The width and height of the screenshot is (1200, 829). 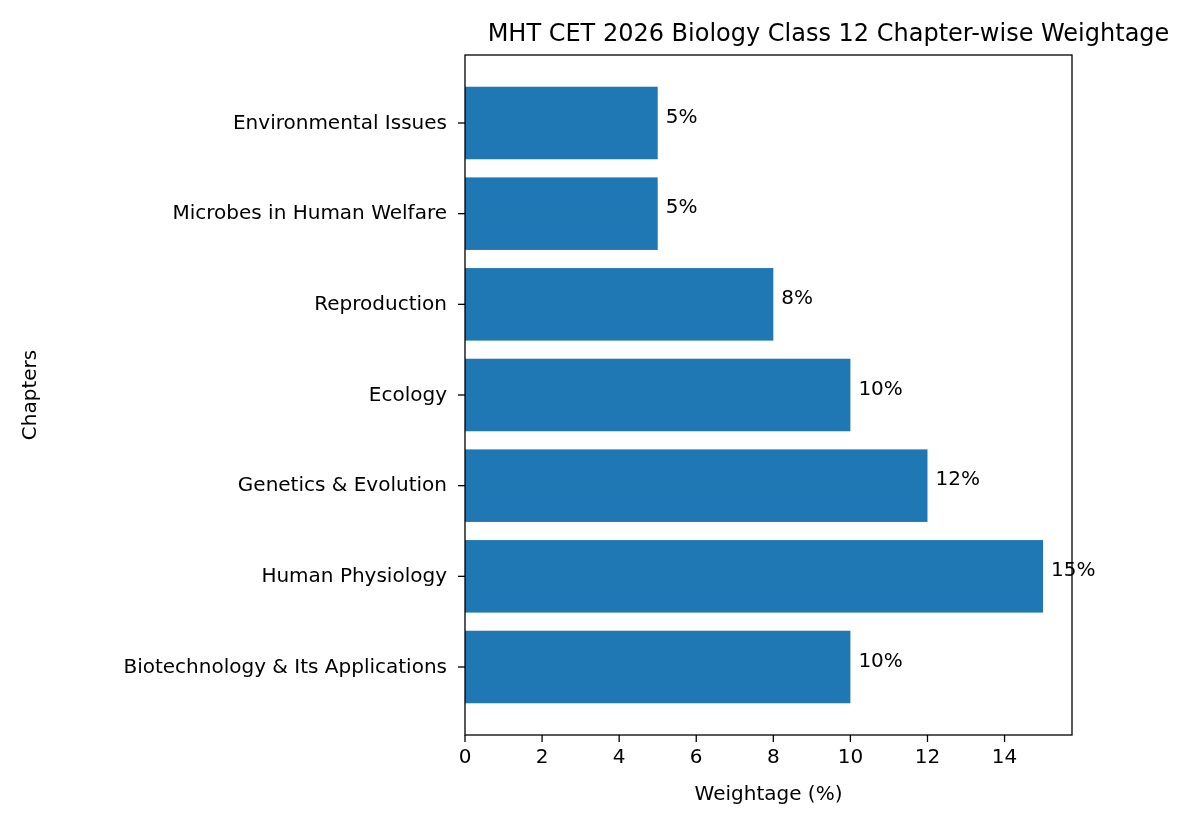 I want to click on x-tick-label: 12, so click(x=927, y=756).